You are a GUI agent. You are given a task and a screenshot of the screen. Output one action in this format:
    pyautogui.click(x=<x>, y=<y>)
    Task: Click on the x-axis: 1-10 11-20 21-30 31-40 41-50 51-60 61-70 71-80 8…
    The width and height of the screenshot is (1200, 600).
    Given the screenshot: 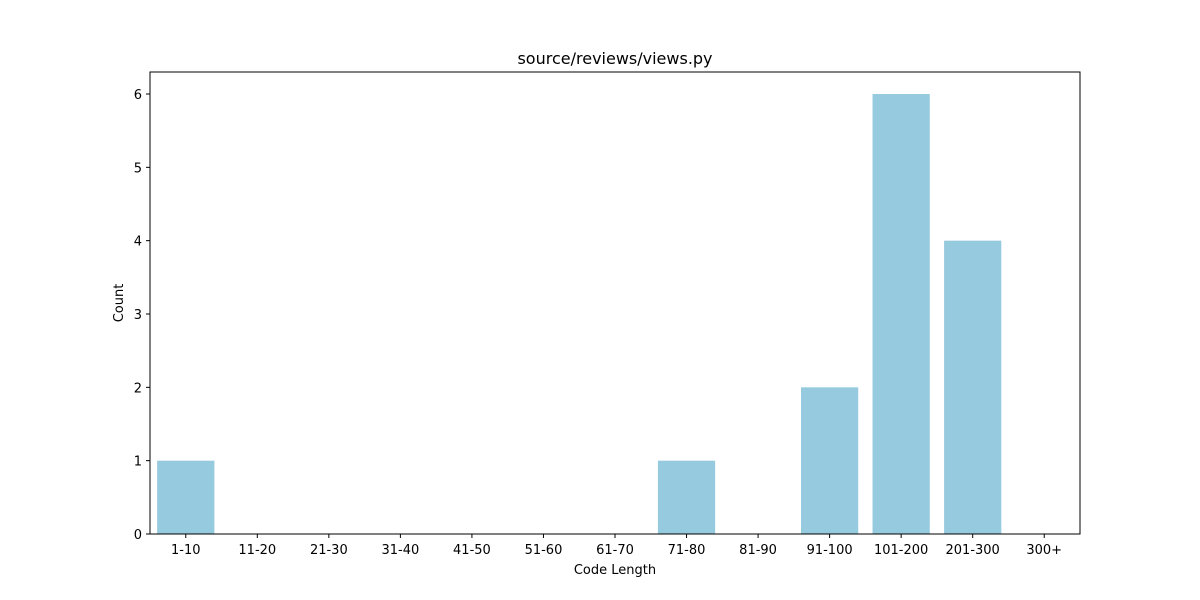 What is the action you would take?
    pyautogui.click(x=616, y=546)
    